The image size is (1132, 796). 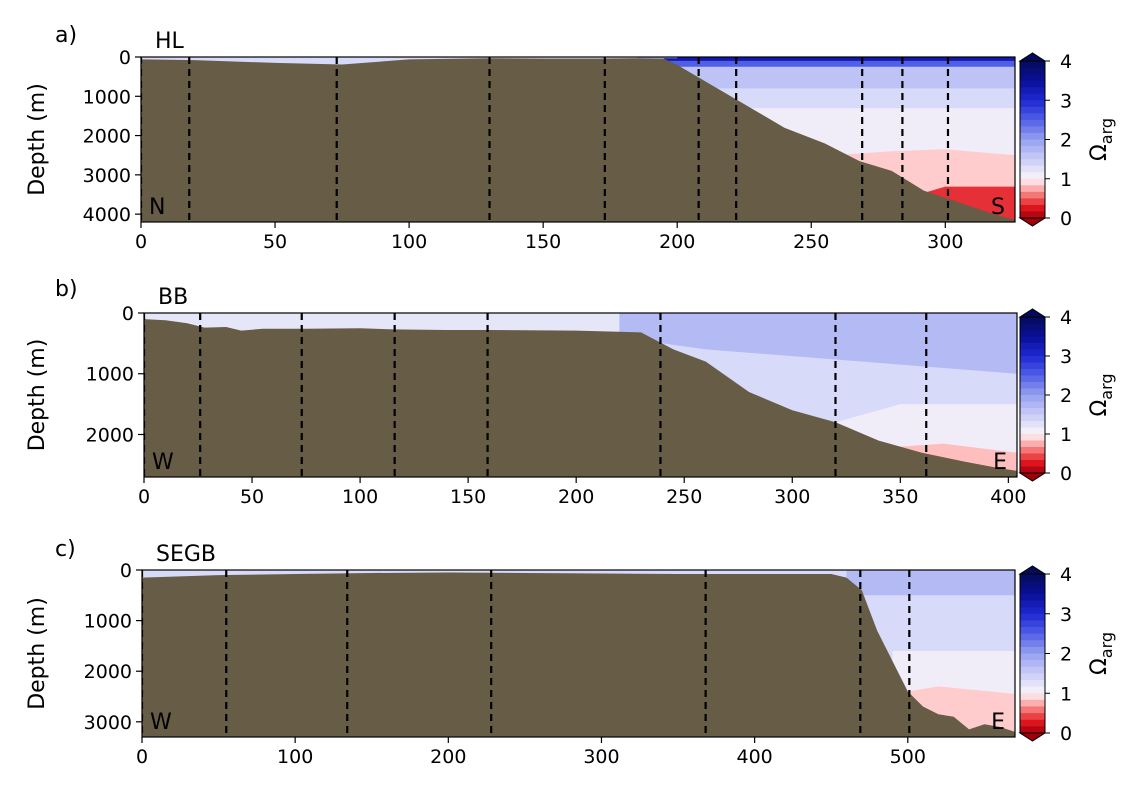 What do you see at coordinates (37, 653) in the screenshot?
I see `y-axis-label: Depth (m)` at bounding box center [37, 653].